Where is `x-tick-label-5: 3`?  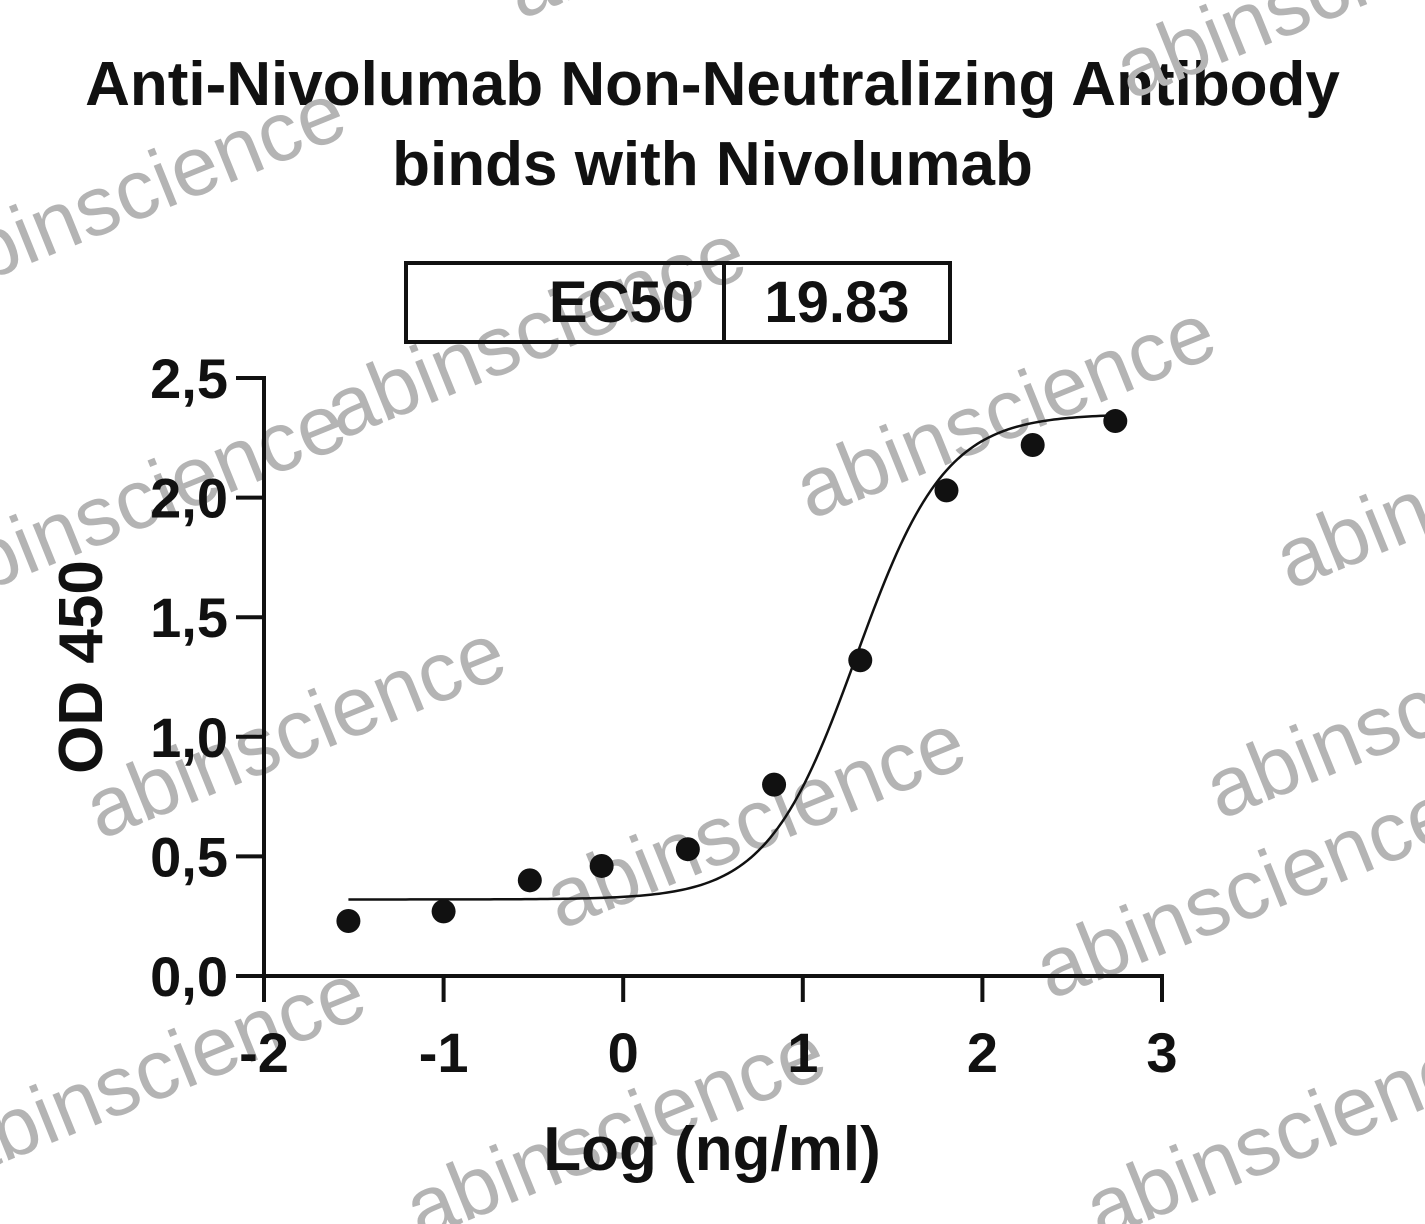 x-tick-label-5: 3 is located at coordinates (1161, 1052).